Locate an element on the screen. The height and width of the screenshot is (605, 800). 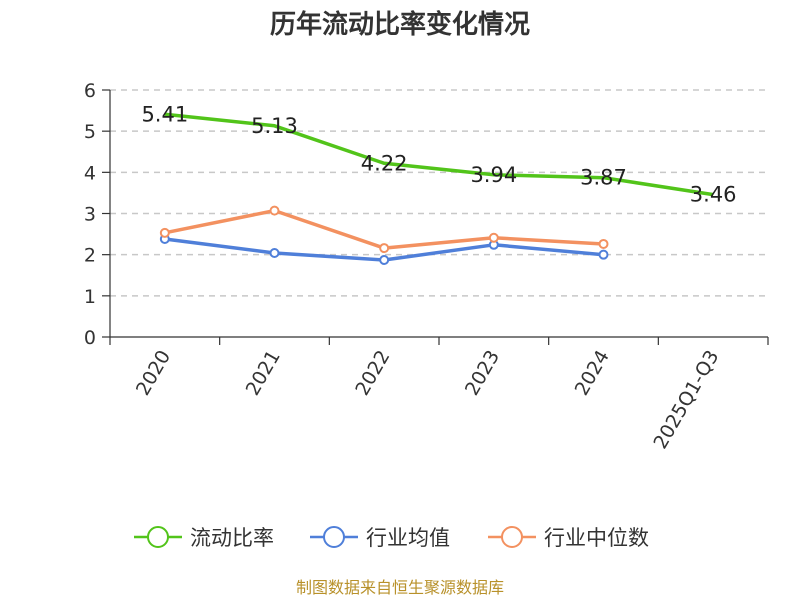
data-label: 3.46 is located at coordinates (713, 195).